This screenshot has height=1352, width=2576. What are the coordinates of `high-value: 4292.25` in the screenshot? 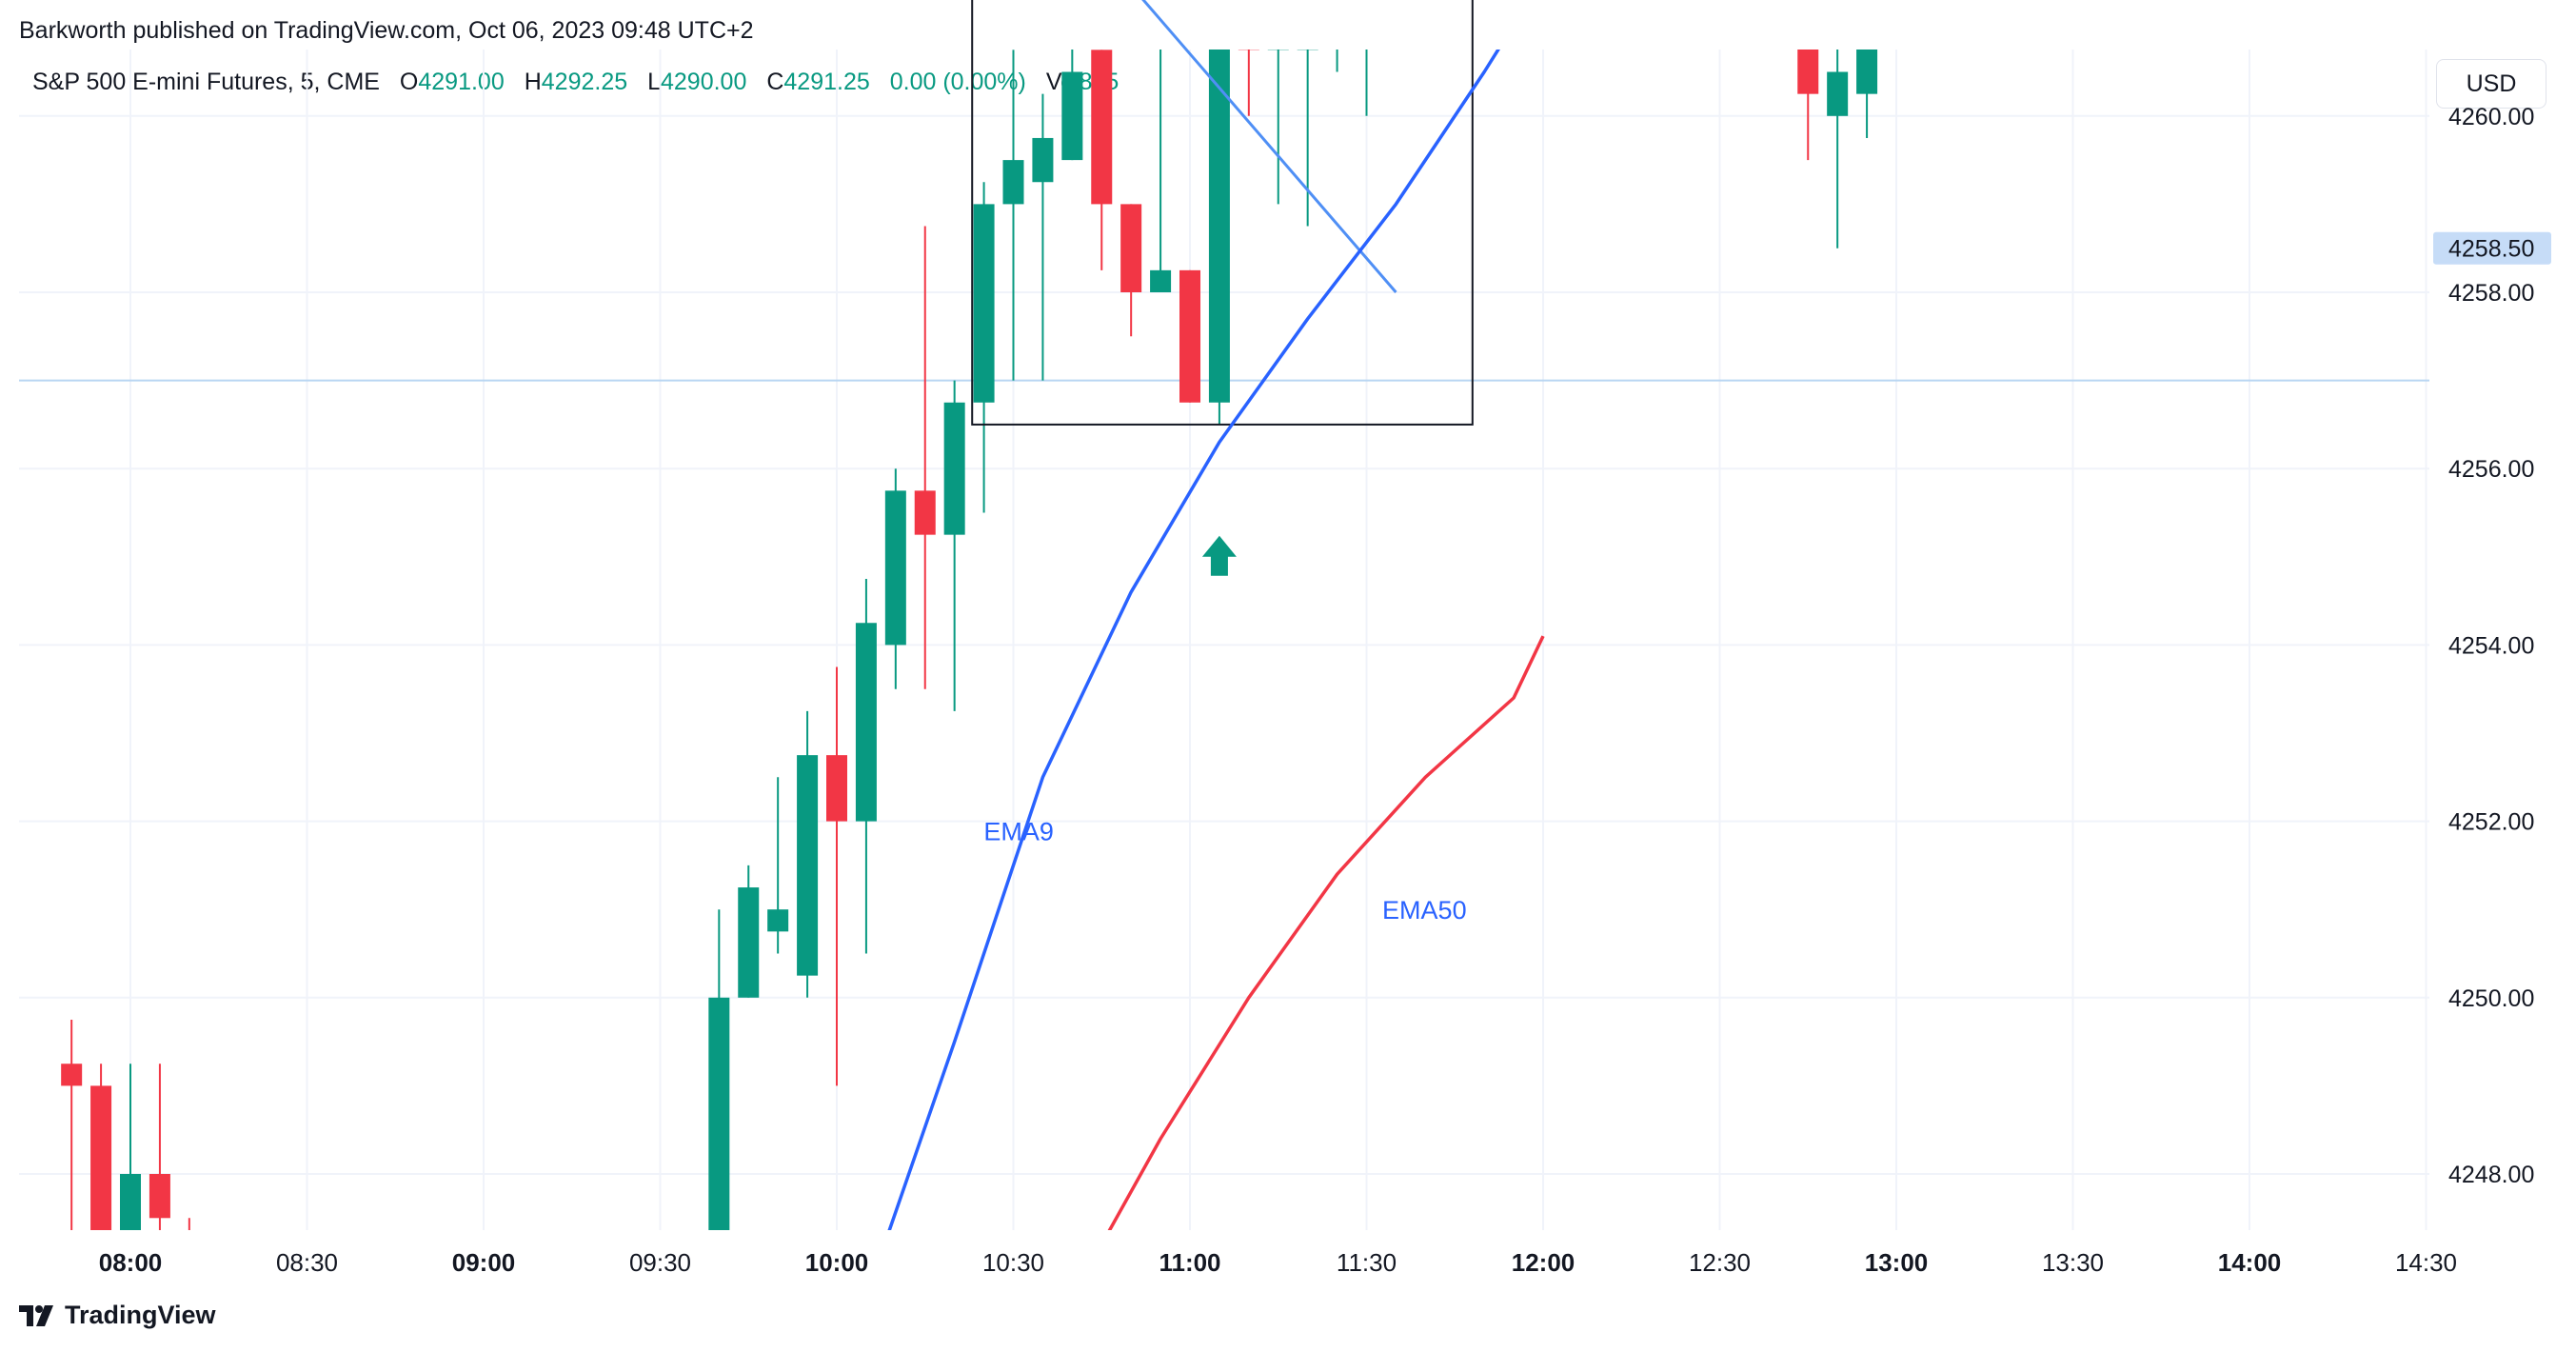 It's located at (584, 82).